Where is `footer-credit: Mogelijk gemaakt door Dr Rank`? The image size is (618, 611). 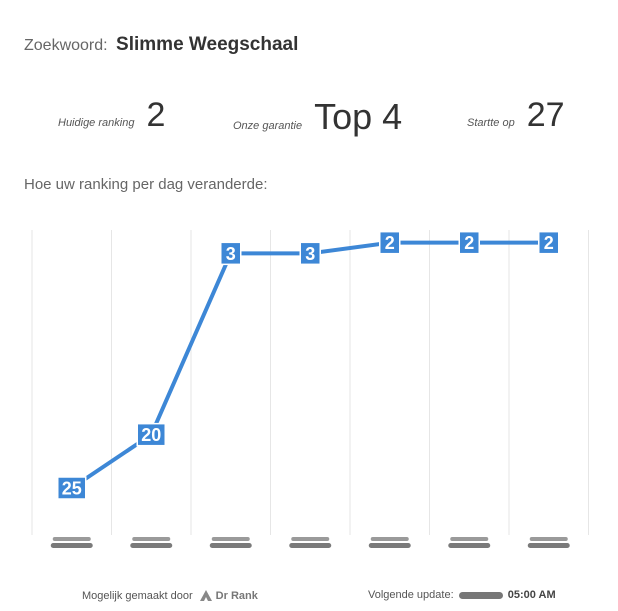
footer-credit: Mogelijk gemaakt door Dr Rank is located at coordinates (170, 596).